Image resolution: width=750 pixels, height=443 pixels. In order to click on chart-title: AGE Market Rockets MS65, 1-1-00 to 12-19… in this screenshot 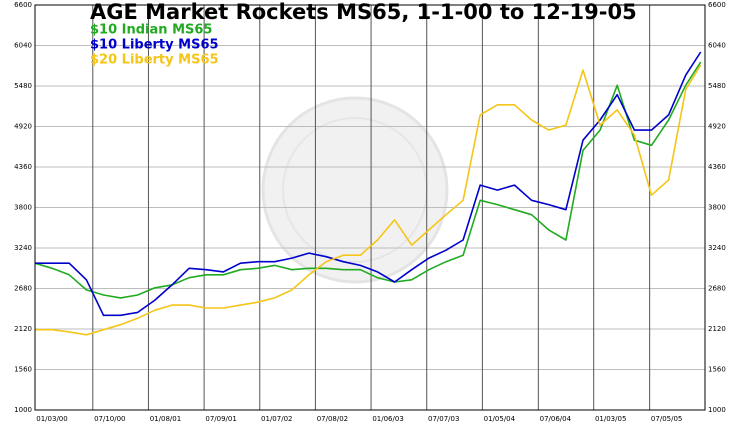, I will do `click(363, 12)`.